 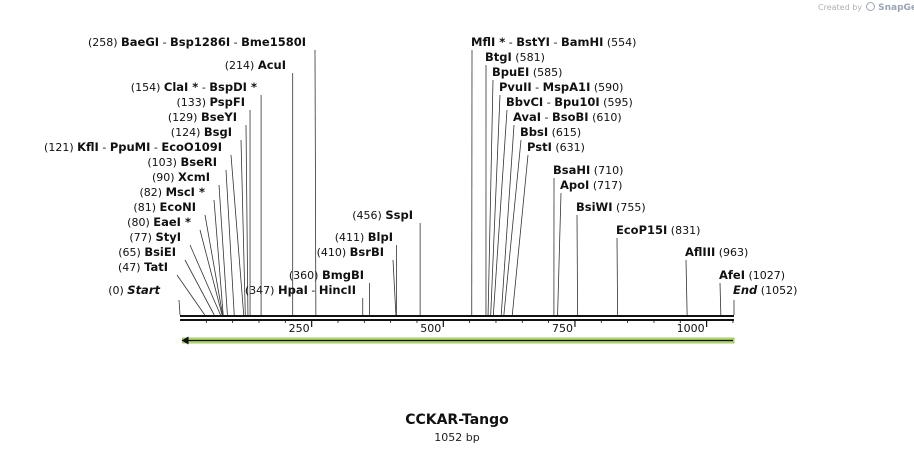 What do you see at coordinates (691, 328) in the screenshot?
I see `tick-label: 1000` at bounding box center [691, 328].